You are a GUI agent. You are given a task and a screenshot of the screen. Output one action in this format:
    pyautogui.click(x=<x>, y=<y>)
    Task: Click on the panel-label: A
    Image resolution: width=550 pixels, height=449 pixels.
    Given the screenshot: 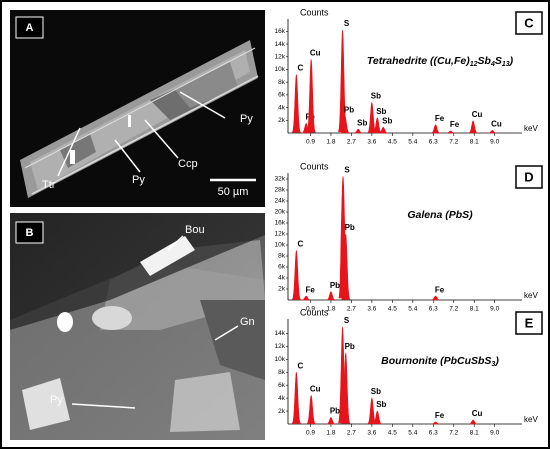 What is the action you would take?
    pyautogui.click(x=30, y=28)
    